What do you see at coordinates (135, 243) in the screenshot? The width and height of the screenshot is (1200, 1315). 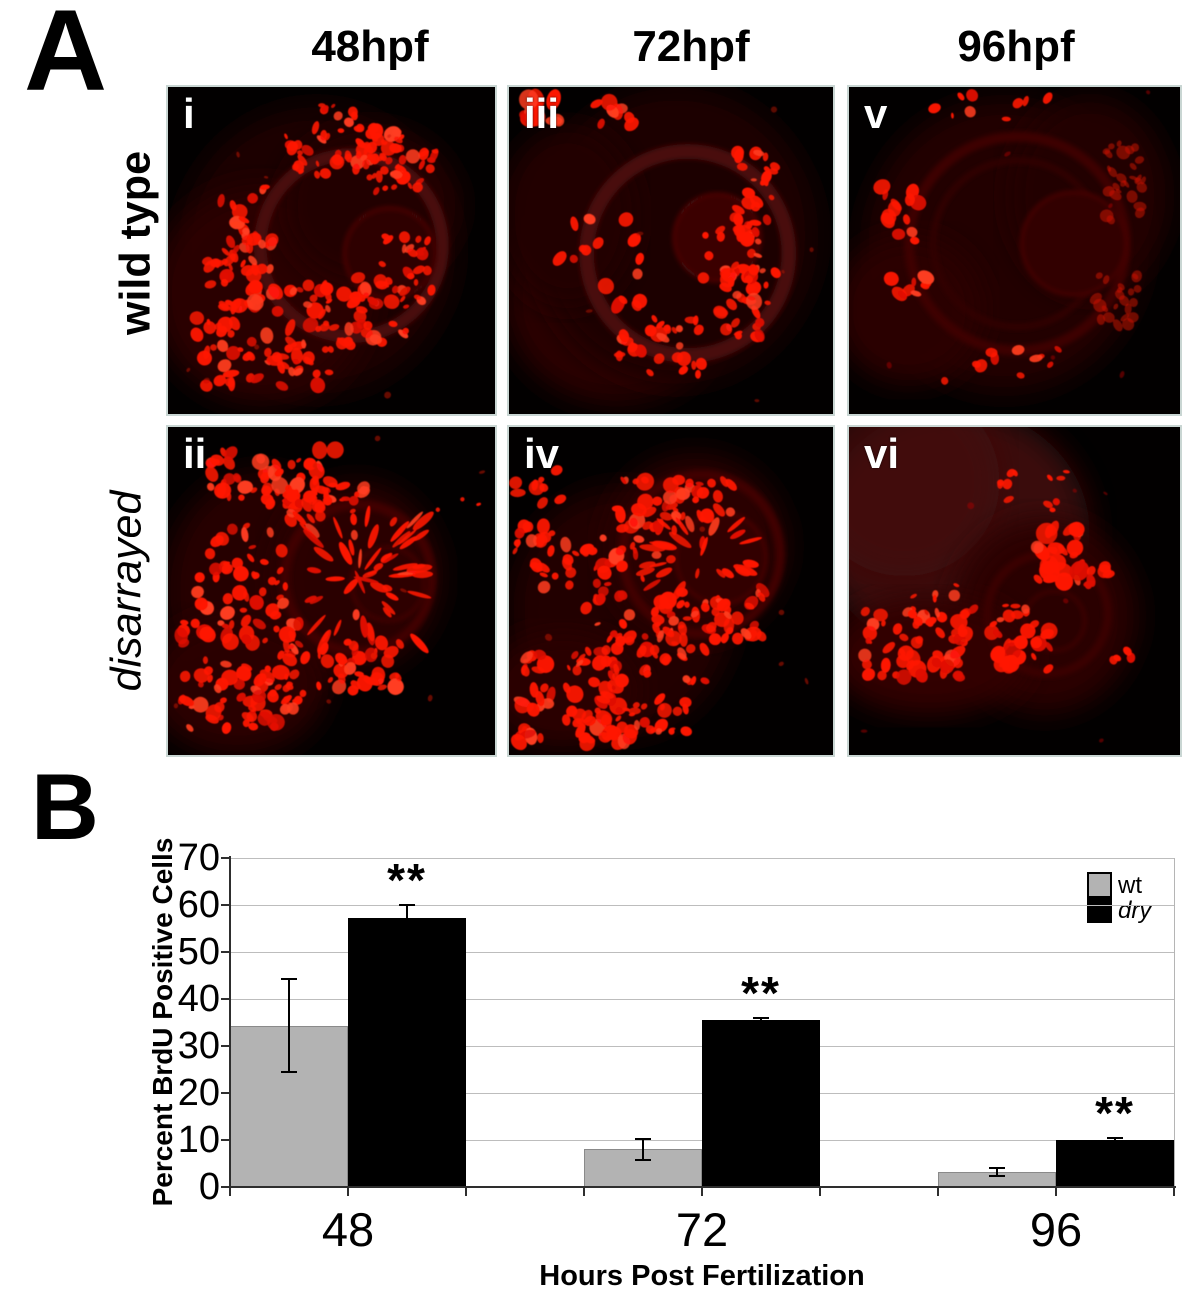 I see `row-label-wild-type: wild type` at bounding box center [135, 243].